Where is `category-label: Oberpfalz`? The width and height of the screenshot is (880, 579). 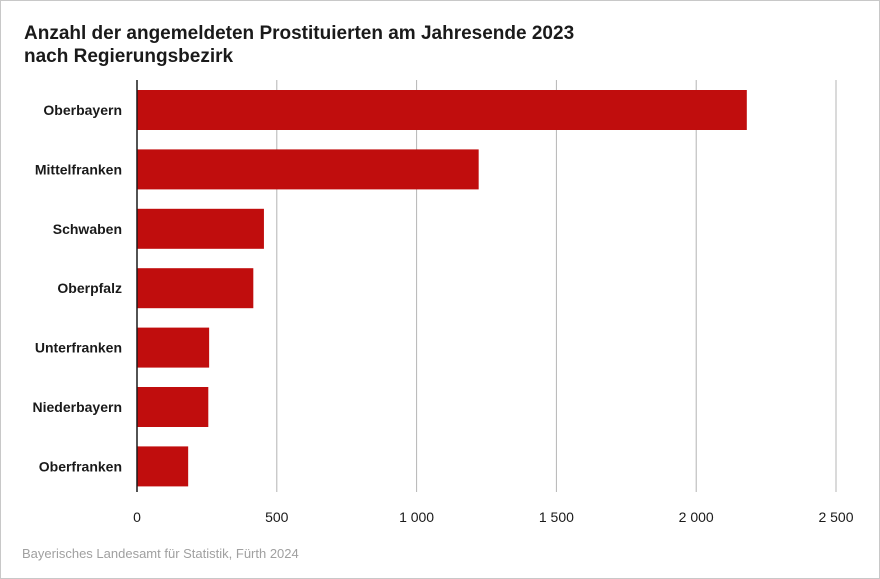 category-label: Oberpfalz is located at coordinates (89, 288).